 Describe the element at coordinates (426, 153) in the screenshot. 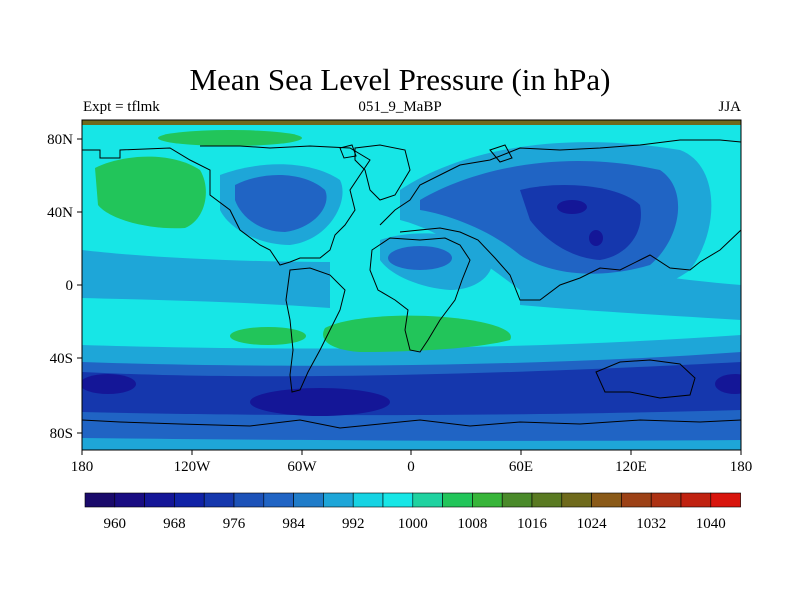

I see `coast-islands` at that location.